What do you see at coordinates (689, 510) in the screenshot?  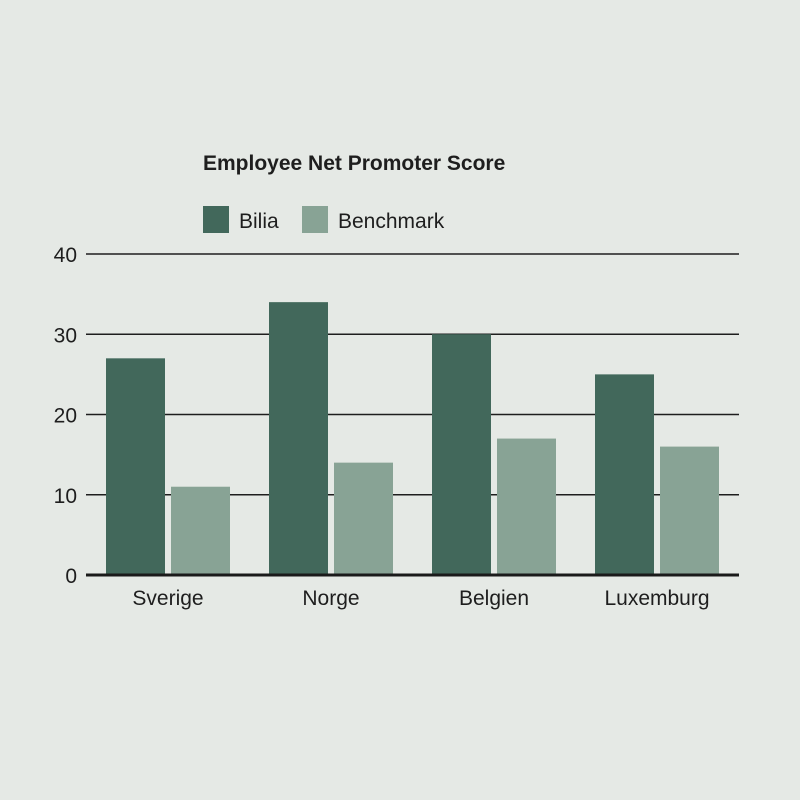 I see `bar-benchmark-luxemburg` at bounding box center [689, 510].